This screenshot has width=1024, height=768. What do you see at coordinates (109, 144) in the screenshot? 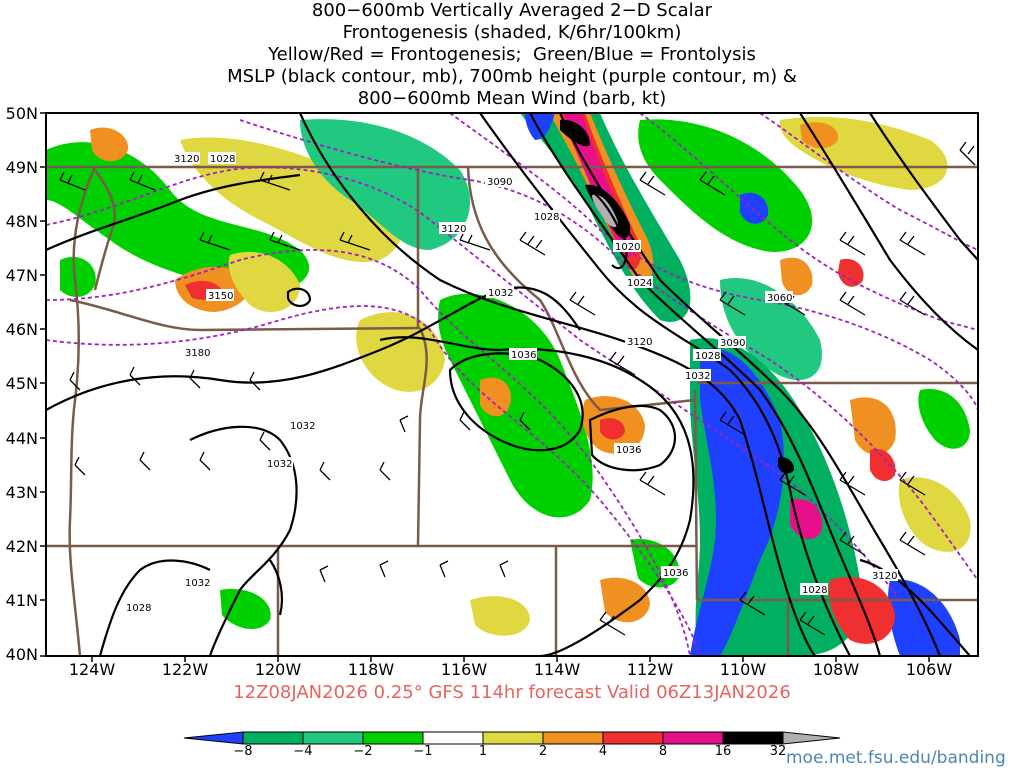
I see `shade-orange-w` at bounding box center [109, 144].